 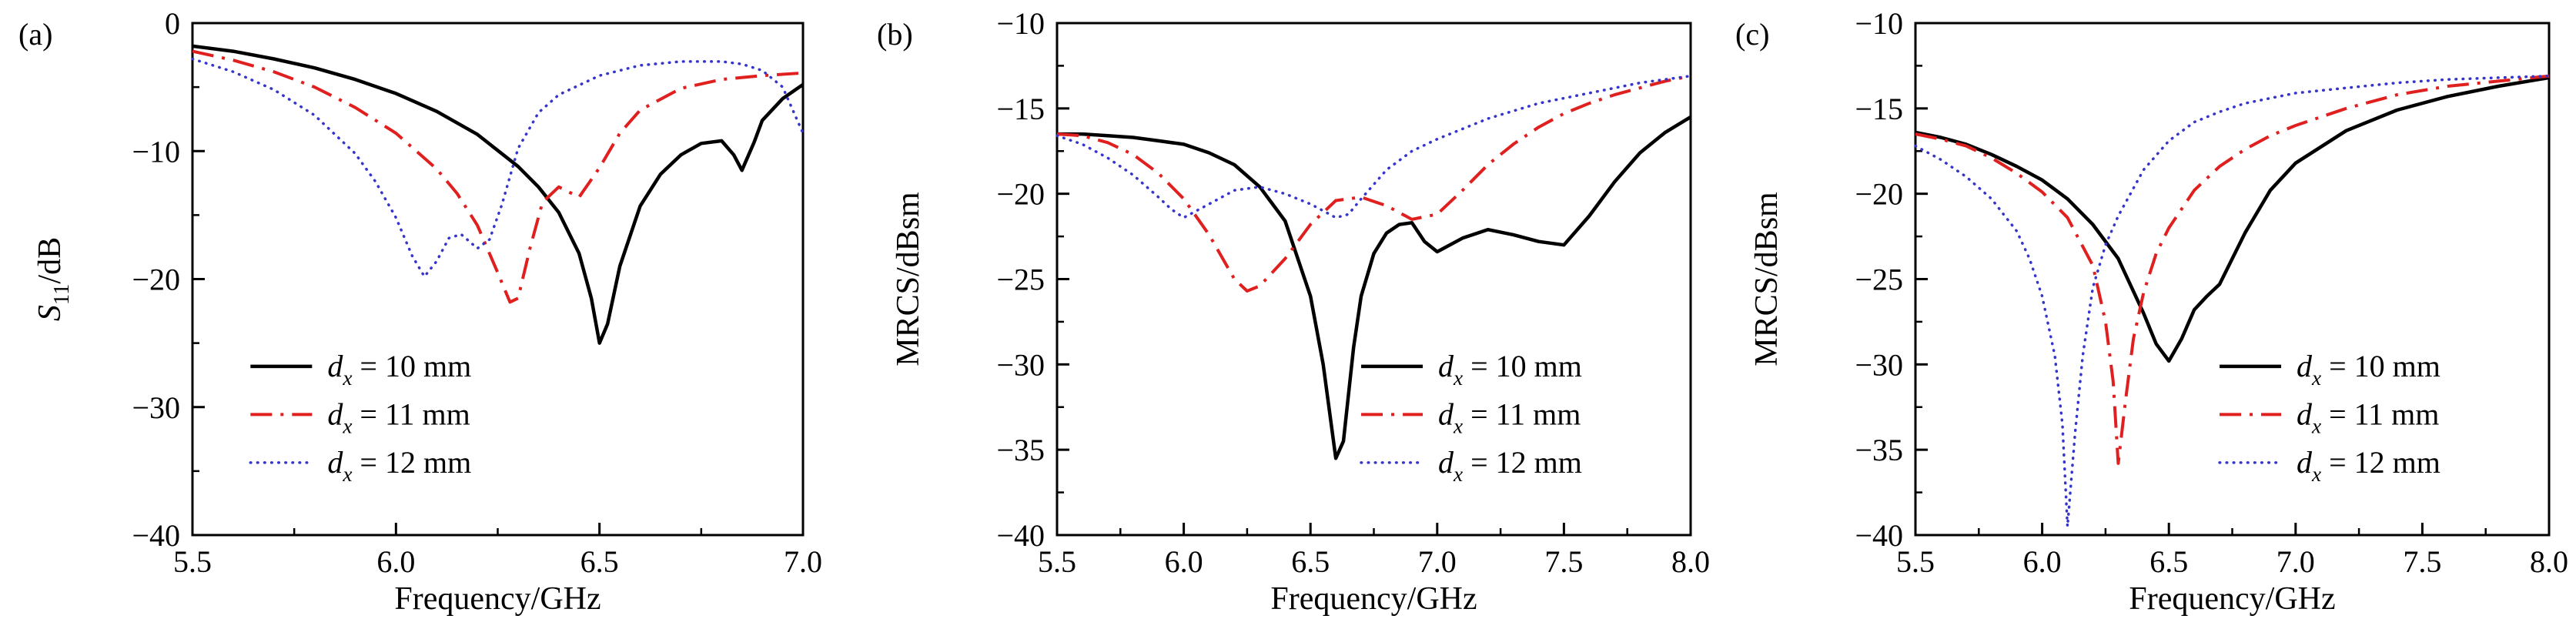 What do you see at coordinates (53, 279) in the screenshot?
I see `y-axis-label: S11/dB` at bounding box center [53, 279].